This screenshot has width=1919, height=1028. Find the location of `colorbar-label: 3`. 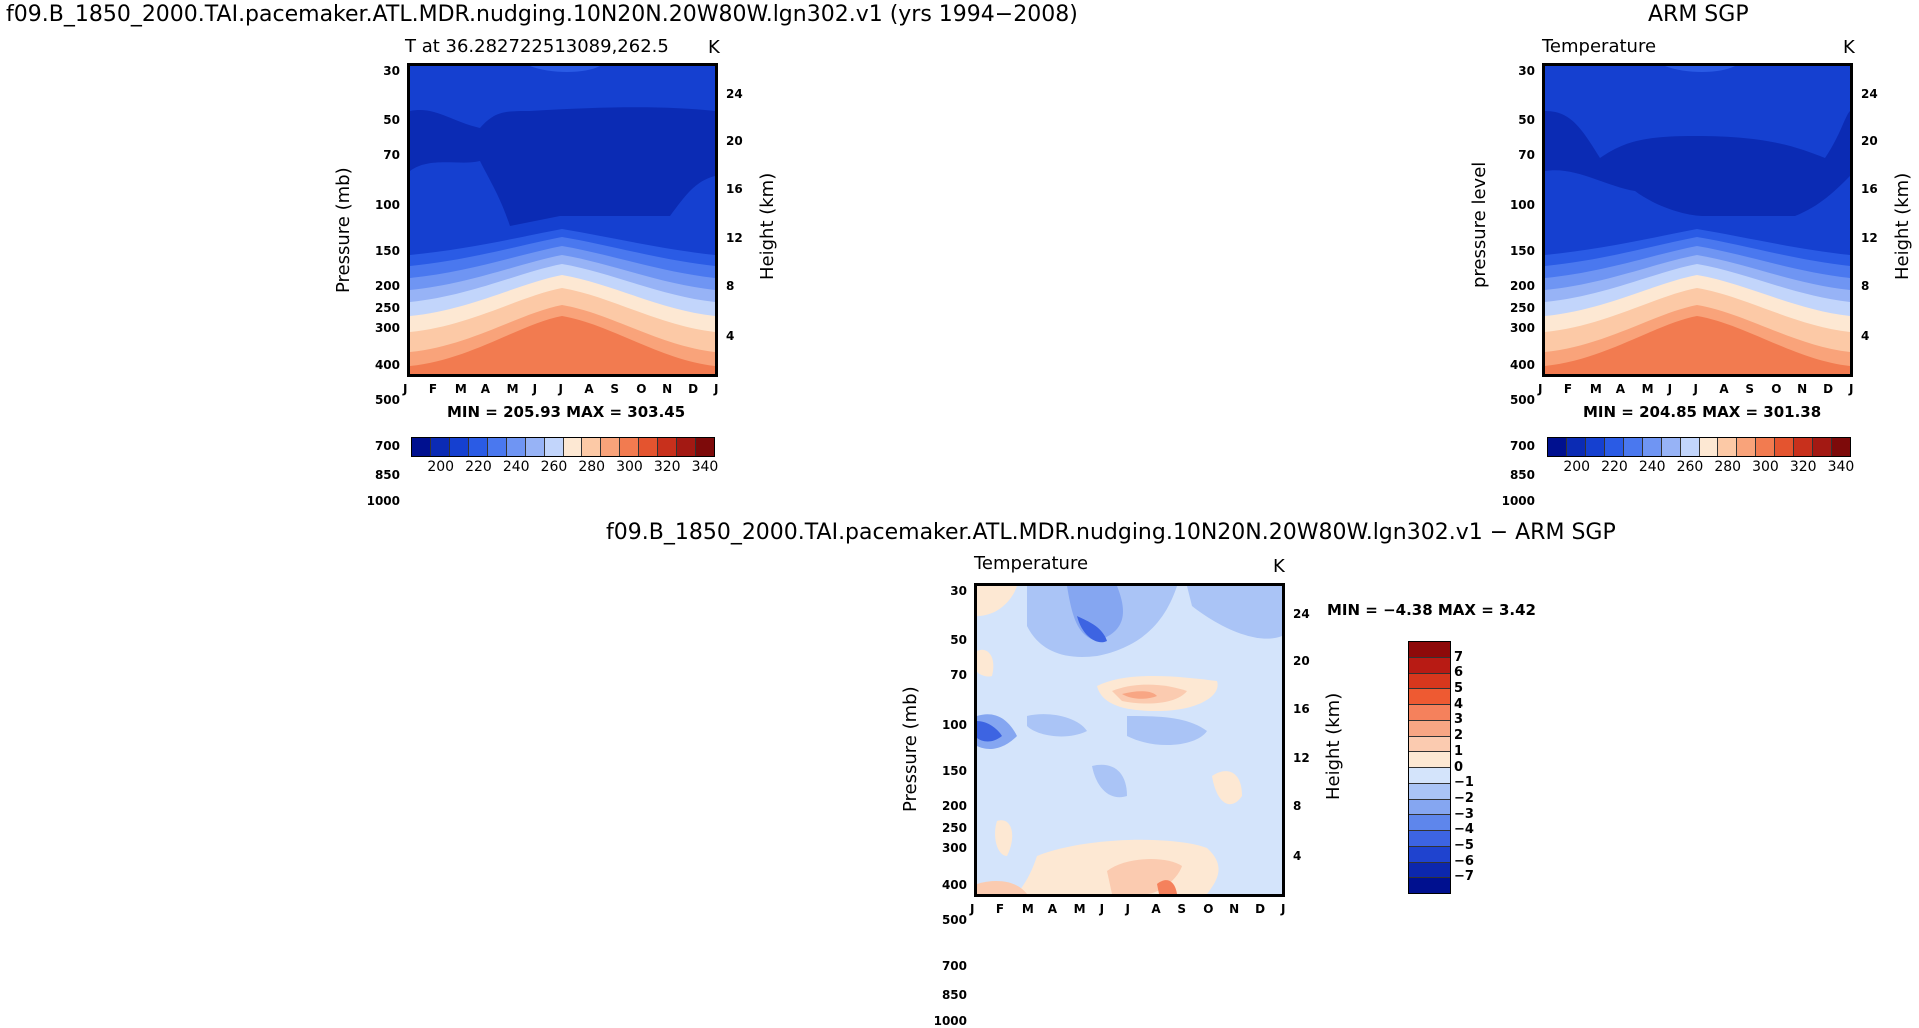

colorbar-label: 3 is located at coordinates (1459, 720).